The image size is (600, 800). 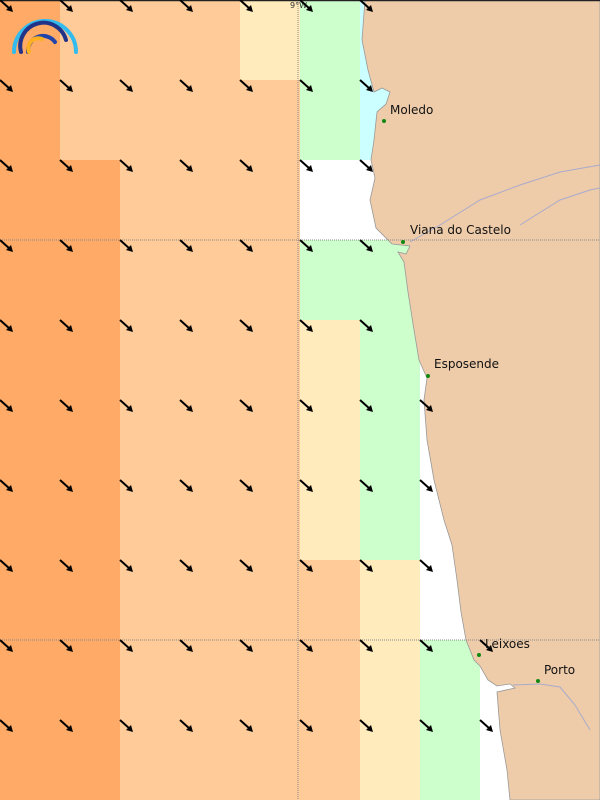 I want to click on logo-icon, so click(x=45, y=36).